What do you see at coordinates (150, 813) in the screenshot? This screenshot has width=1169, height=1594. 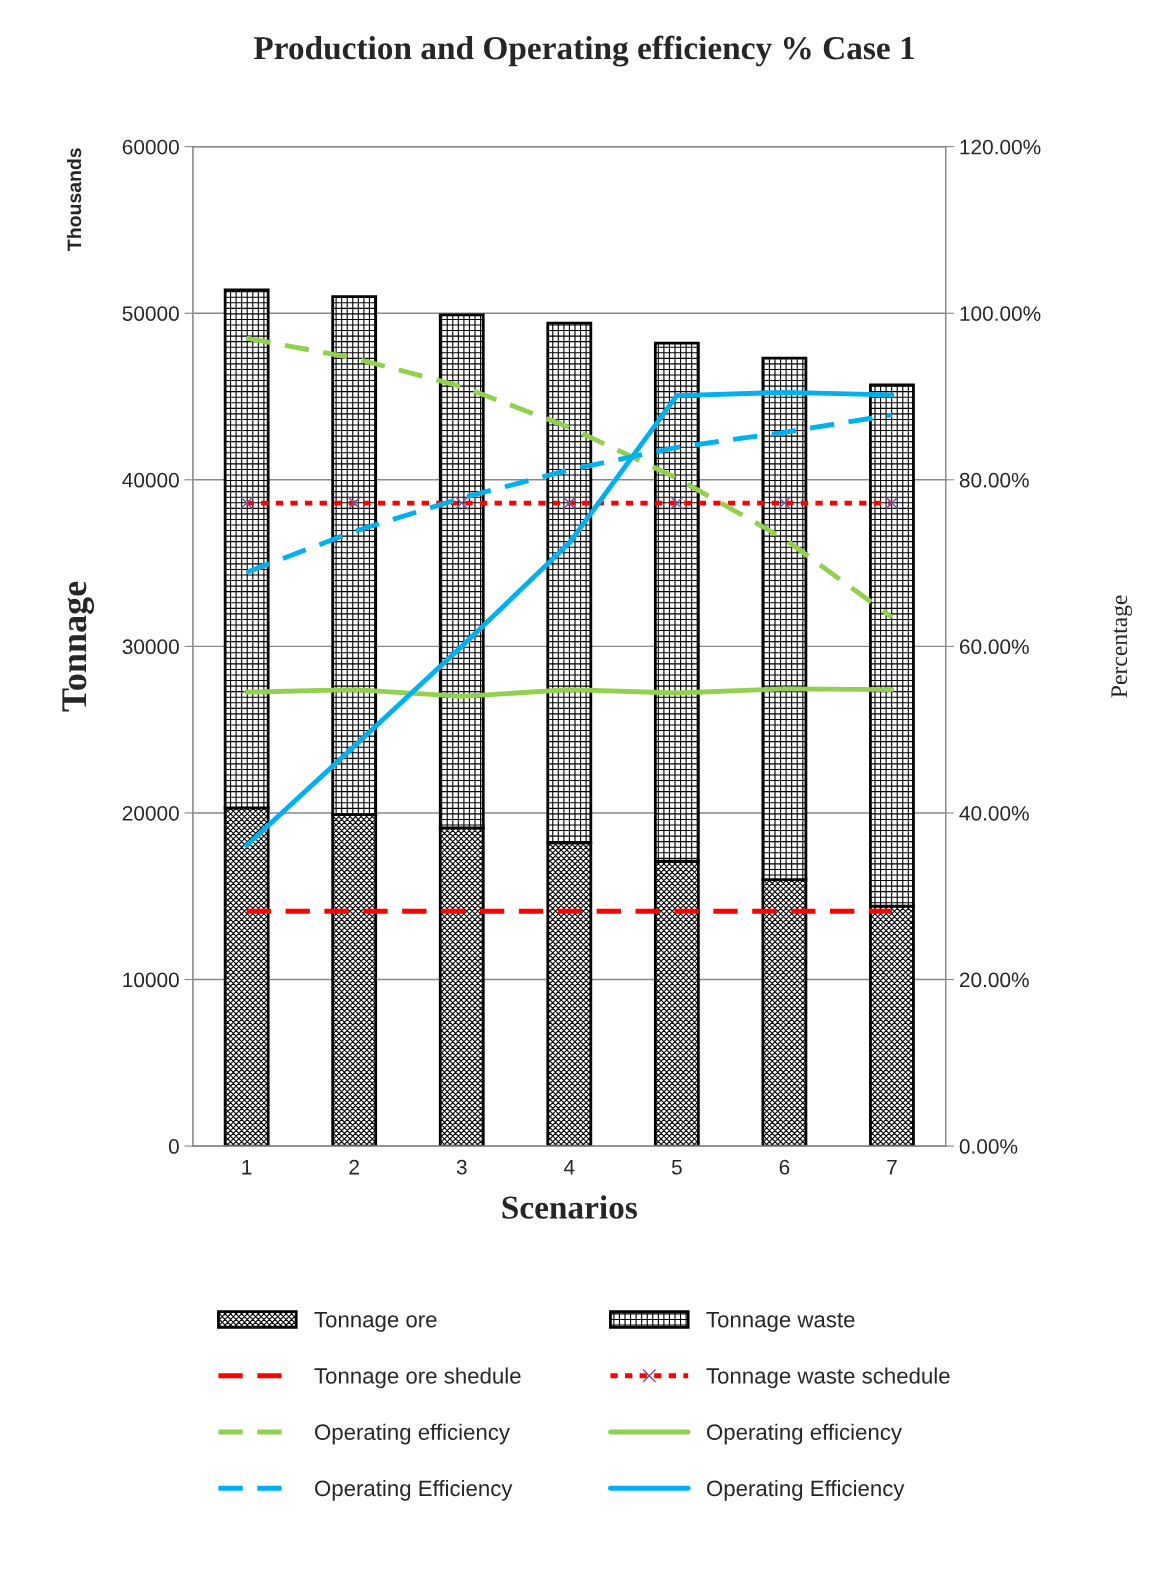 I see `y-tick-label: 20000` at bounding box center [150, 813].